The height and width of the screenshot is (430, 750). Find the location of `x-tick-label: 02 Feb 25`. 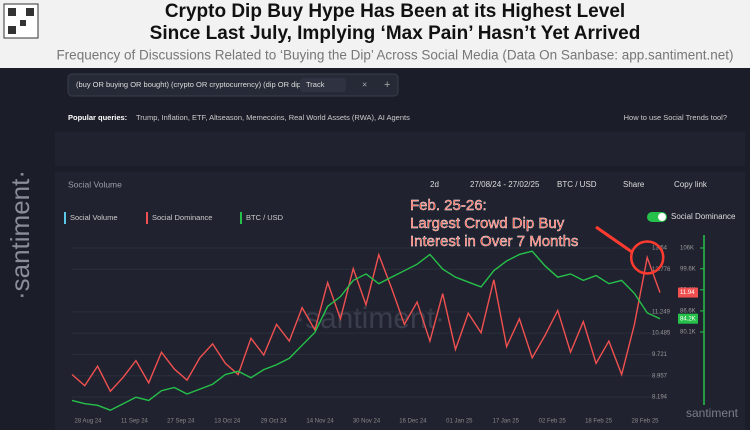

x-tick-label: 02 Feb 25 is located at coordinates (553, 422).